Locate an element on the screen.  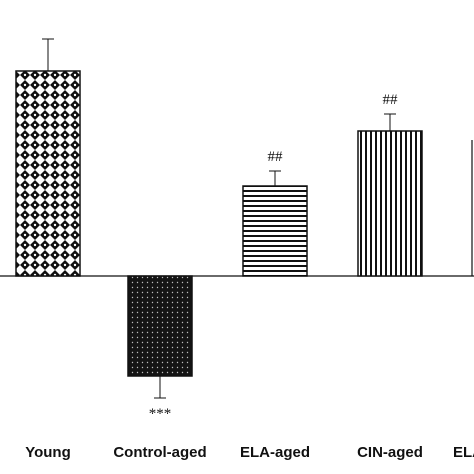
significance-label-ela-aged: ## is located at coordinates (276, 157).